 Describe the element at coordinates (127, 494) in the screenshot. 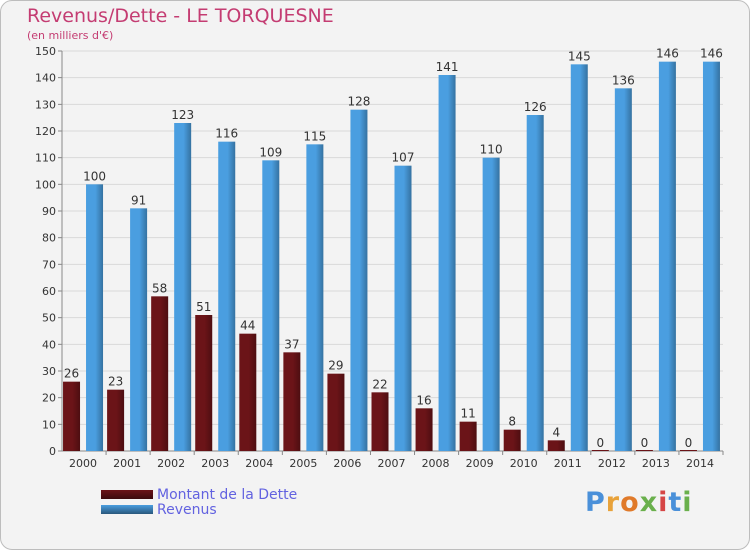

I see `legend-swatch-dette` at that location.